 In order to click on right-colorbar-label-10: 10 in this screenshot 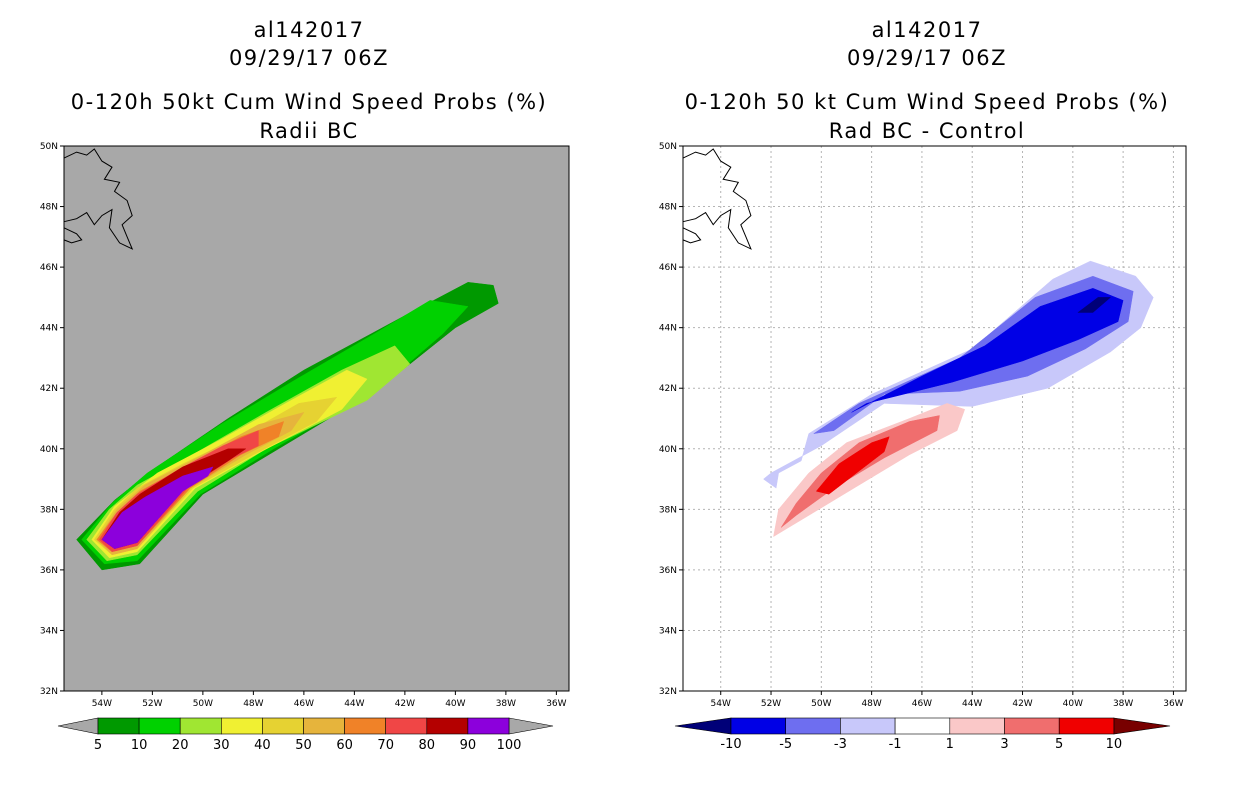, I will do `click(1114, 744)`.